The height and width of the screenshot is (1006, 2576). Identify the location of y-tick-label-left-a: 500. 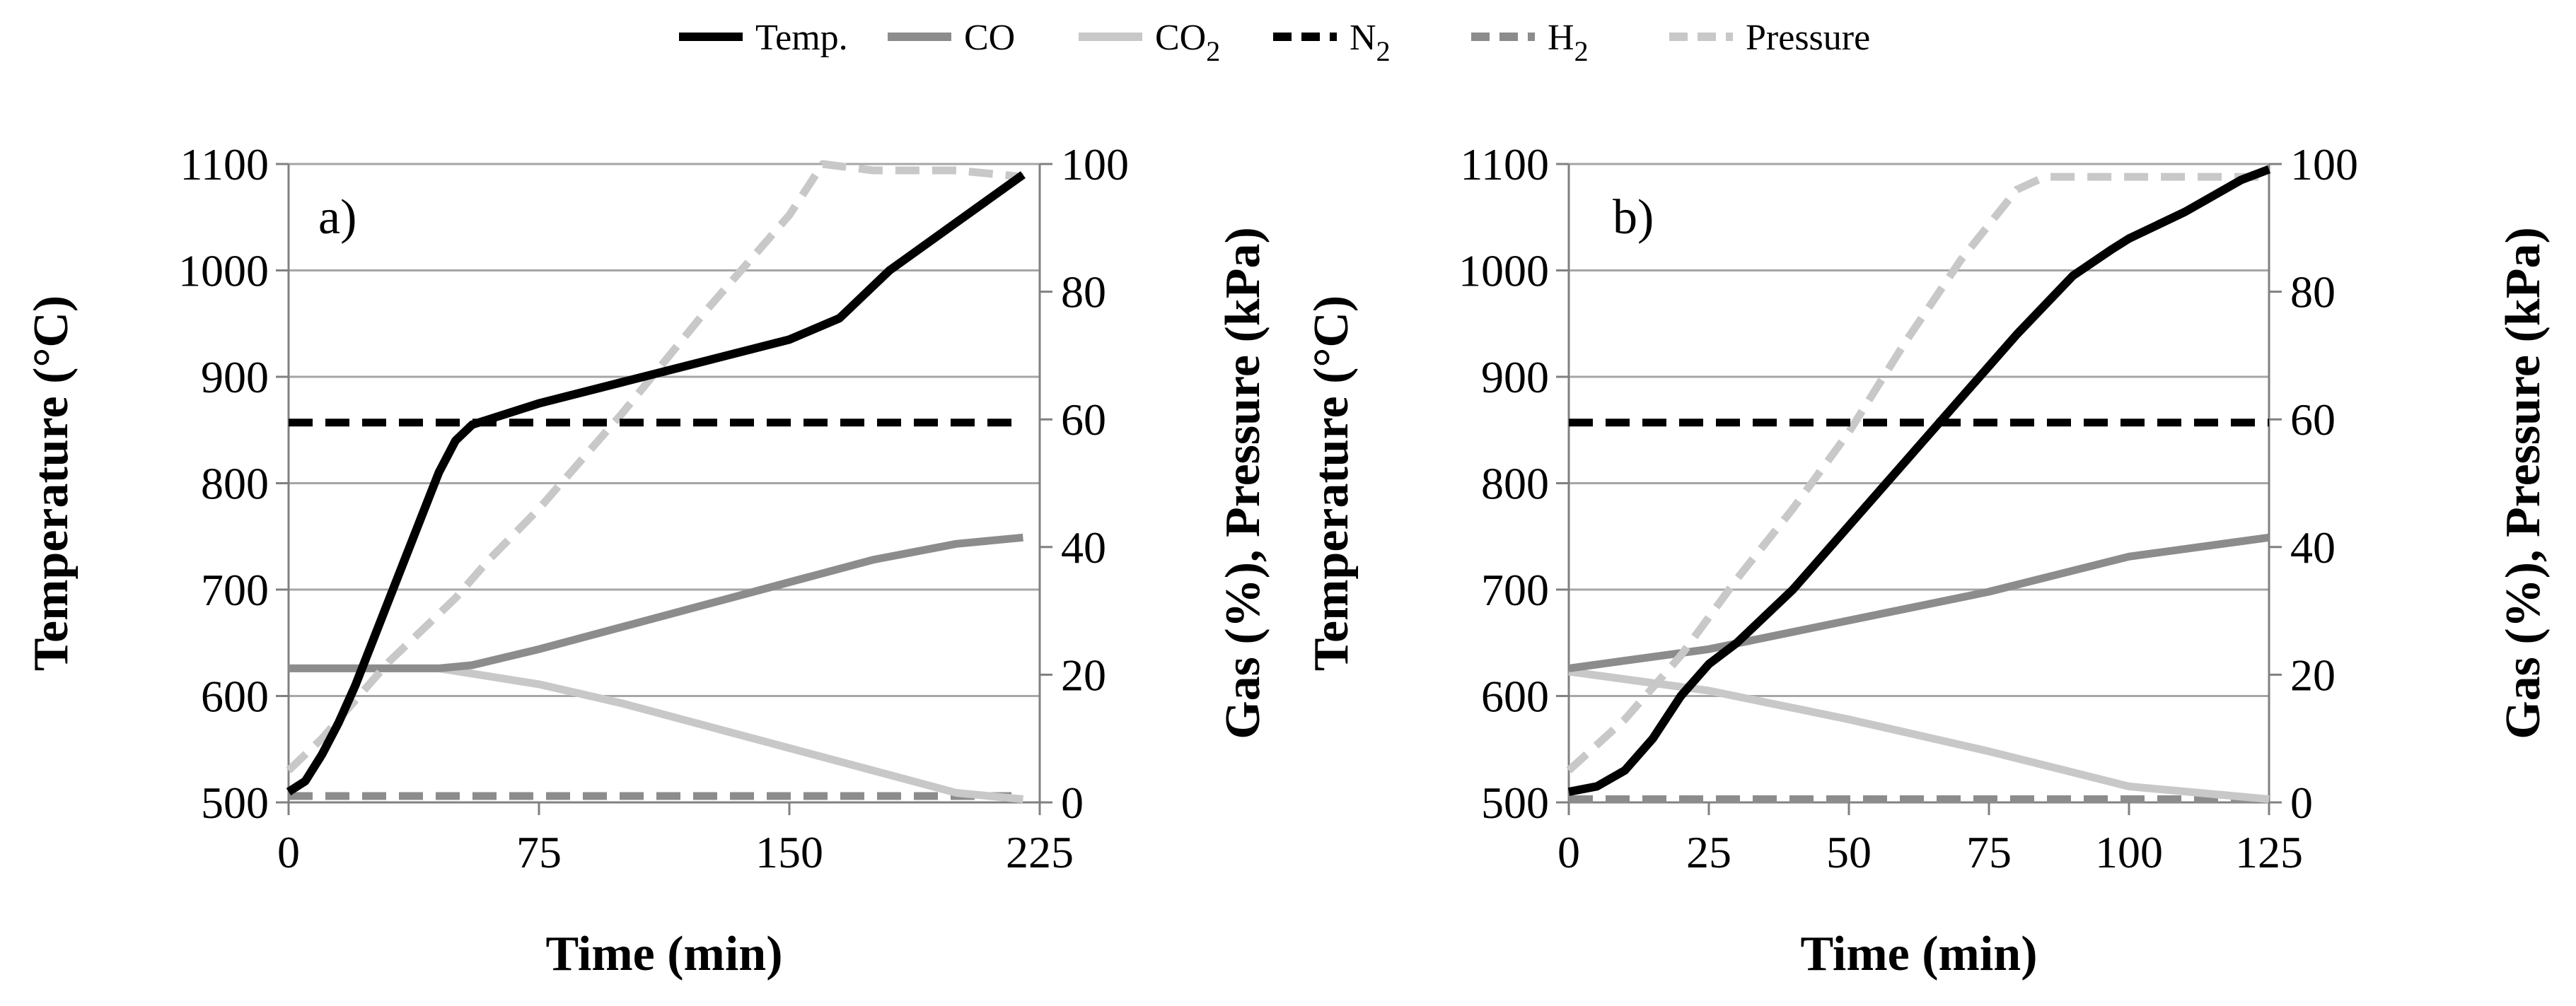
(235, 803).